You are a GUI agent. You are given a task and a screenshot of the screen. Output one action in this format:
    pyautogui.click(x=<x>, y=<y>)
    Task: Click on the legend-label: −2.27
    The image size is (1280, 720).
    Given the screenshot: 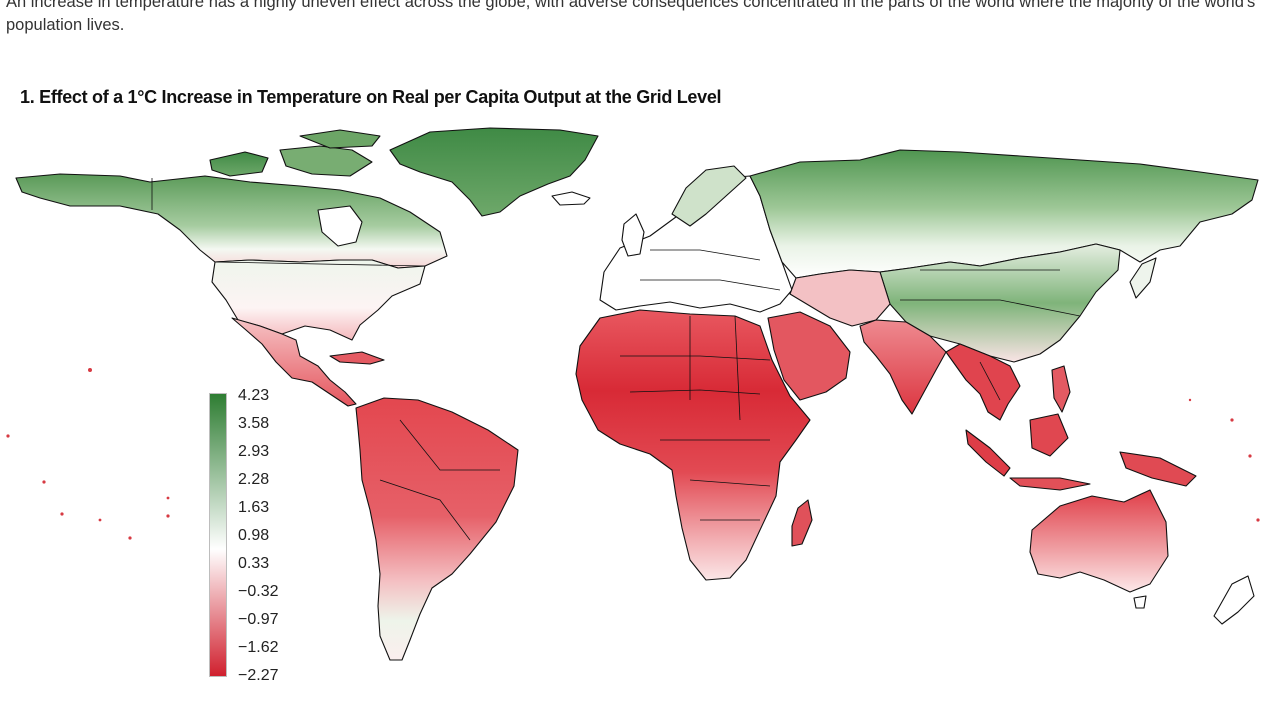 What is the action you would take?
    pyautogui.click(x=258, y=675)
    